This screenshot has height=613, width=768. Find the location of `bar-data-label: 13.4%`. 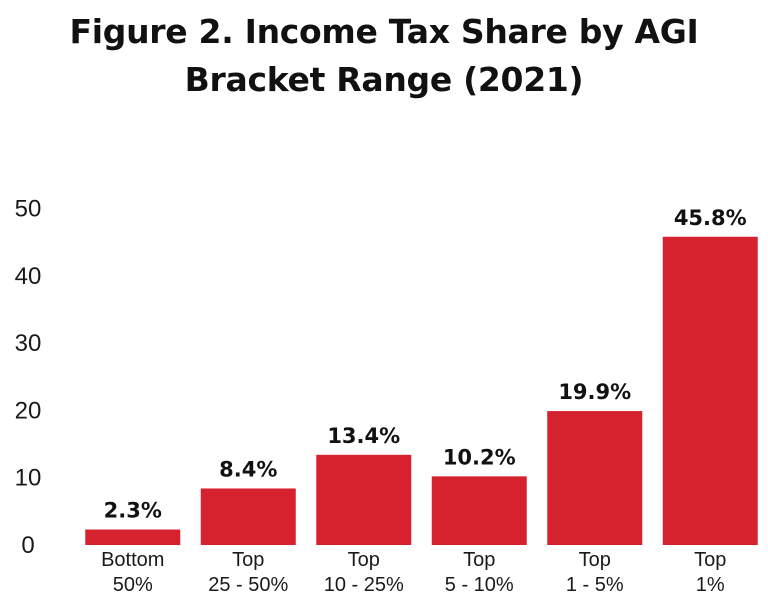

bar-data-label: 13.4% is located at coordinates (363, 436).